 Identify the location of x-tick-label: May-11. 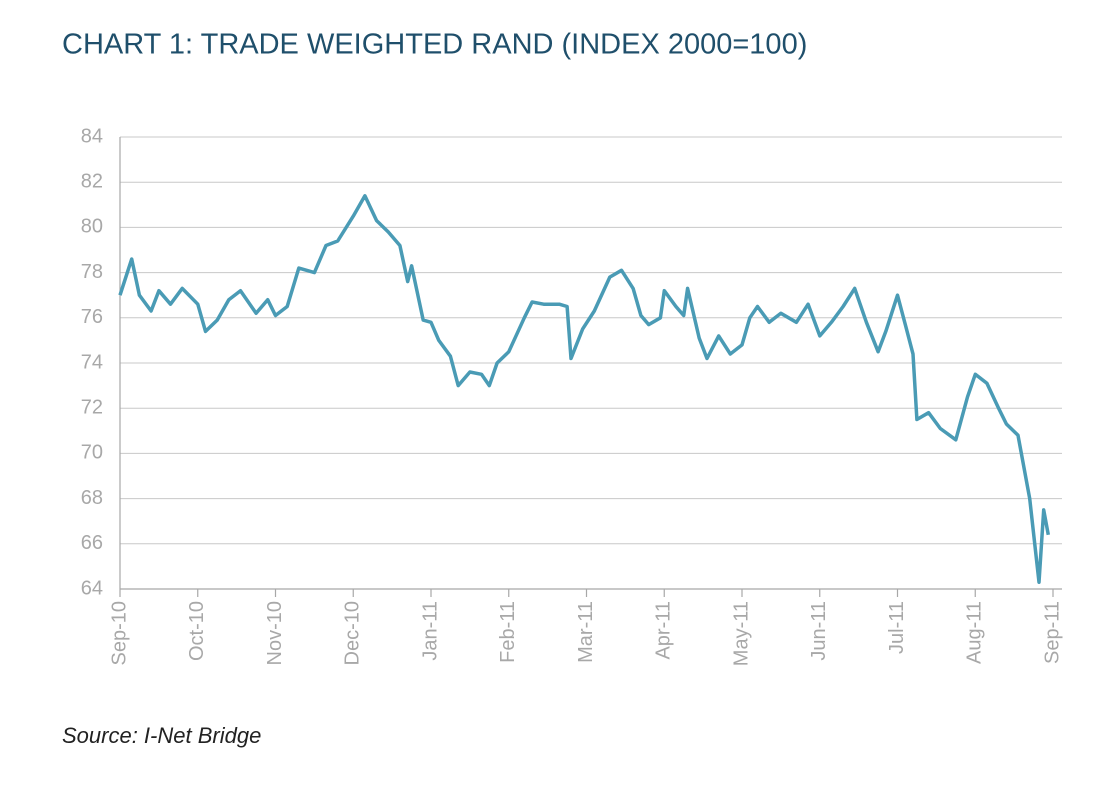
(741, 633).